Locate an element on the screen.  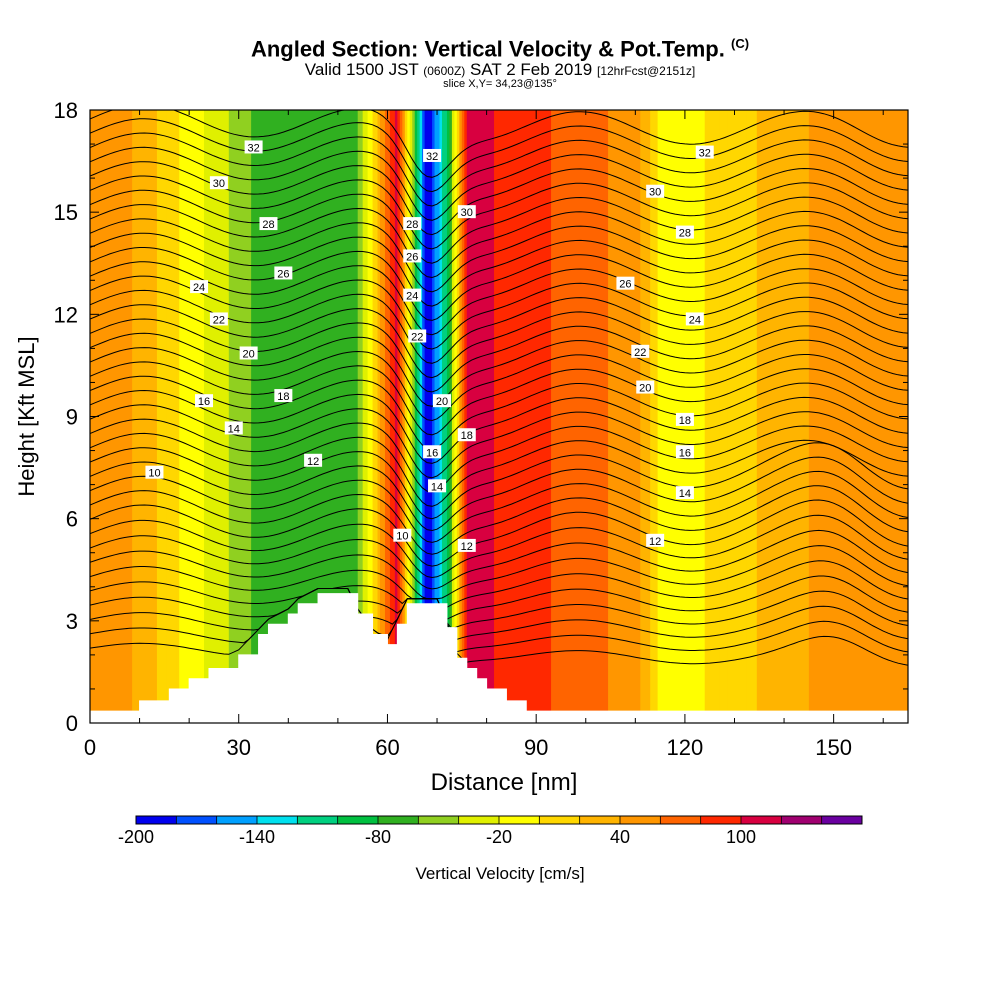
contour-label: 32 is located at coordinates (432, 155).